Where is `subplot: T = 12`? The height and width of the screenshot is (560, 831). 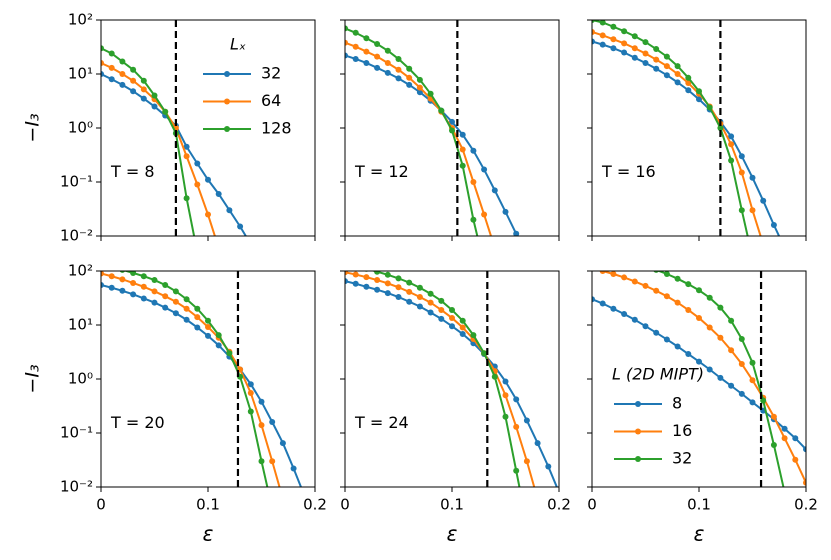 subplot: T = 12 is located at coordinates (450, 143).